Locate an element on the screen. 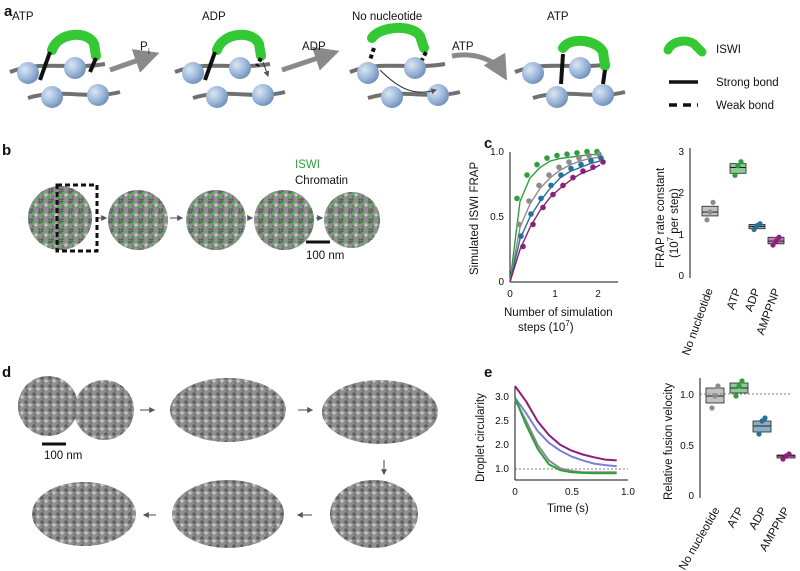 This screenshot has height=571, width=800. y-axis-label: Simulated ISWI FRAP is located at coordinates (475, 218).